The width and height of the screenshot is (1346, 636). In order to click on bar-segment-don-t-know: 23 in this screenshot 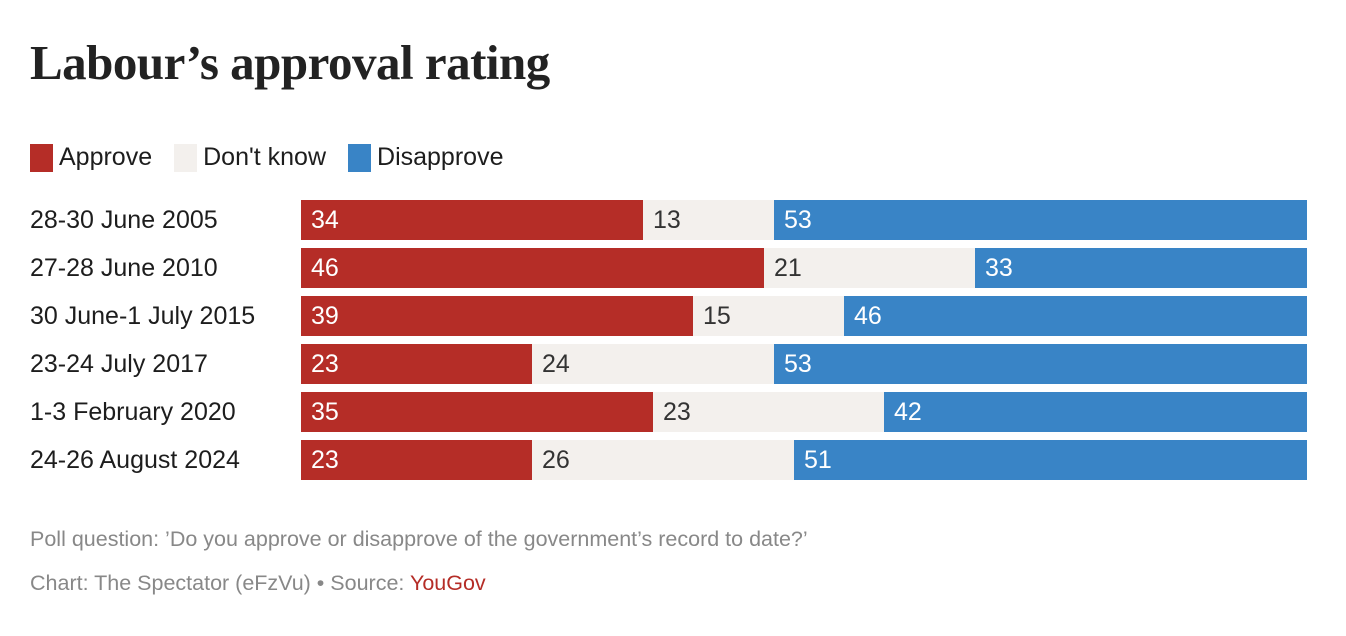, I will do `click(768, 412)`.